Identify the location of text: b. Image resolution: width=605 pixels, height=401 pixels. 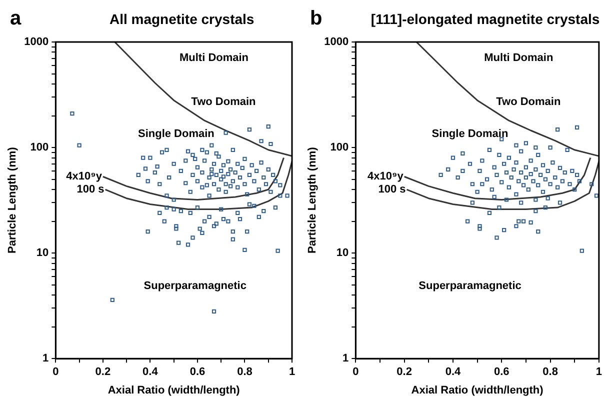
(316, 19).